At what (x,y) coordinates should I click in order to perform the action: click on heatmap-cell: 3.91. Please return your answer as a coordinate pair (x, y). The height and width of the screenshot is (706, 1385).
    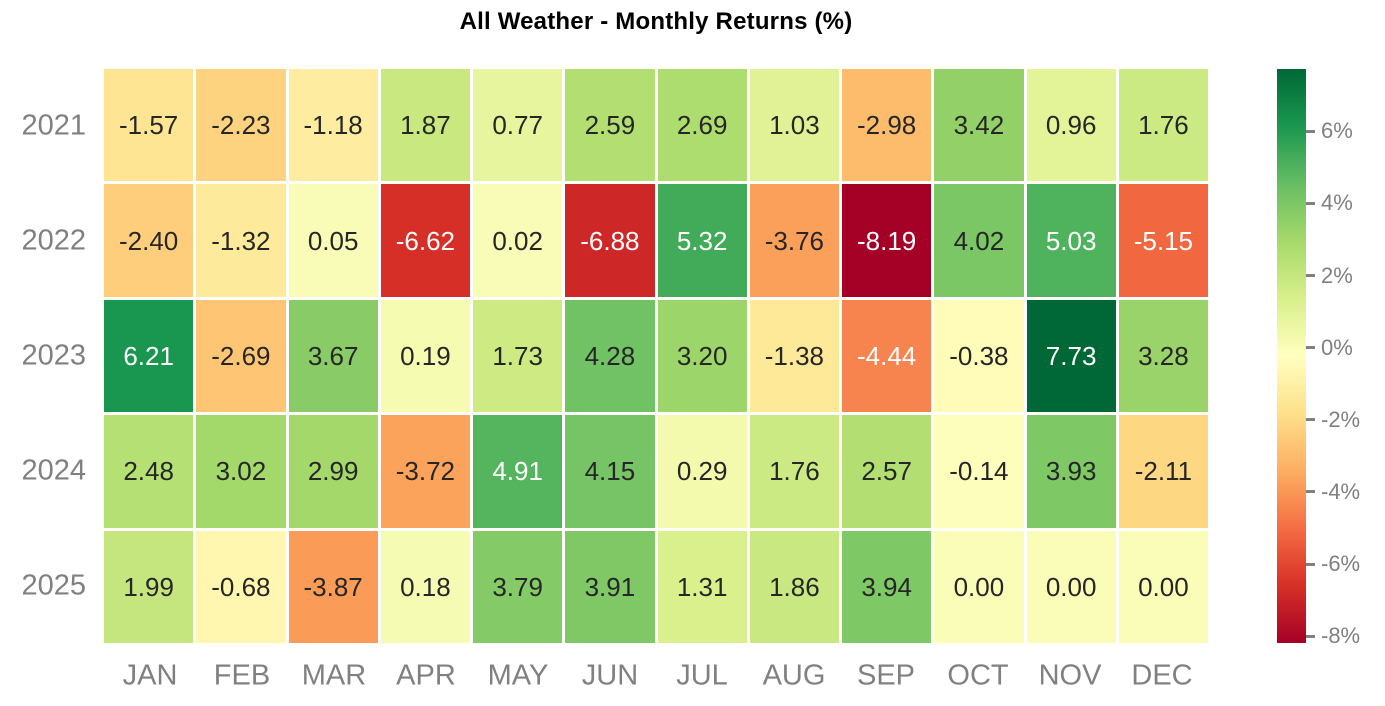
    Looking at the image, I should click on (610, 586).